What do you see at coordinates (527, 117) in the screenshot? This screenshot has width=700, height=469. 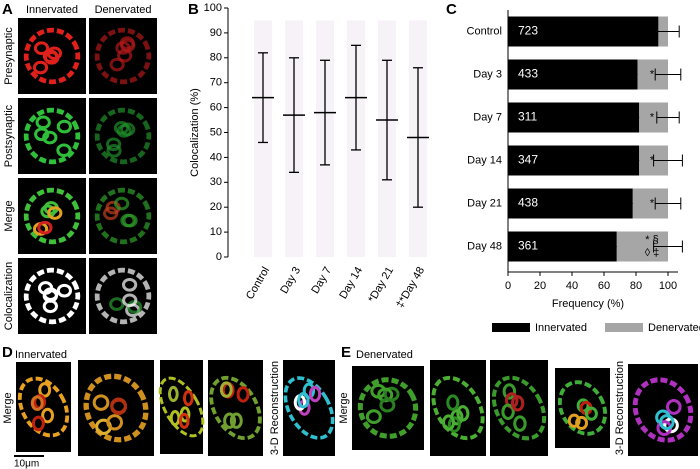 I see `count-label: 311` at bounding box center [527, 117].